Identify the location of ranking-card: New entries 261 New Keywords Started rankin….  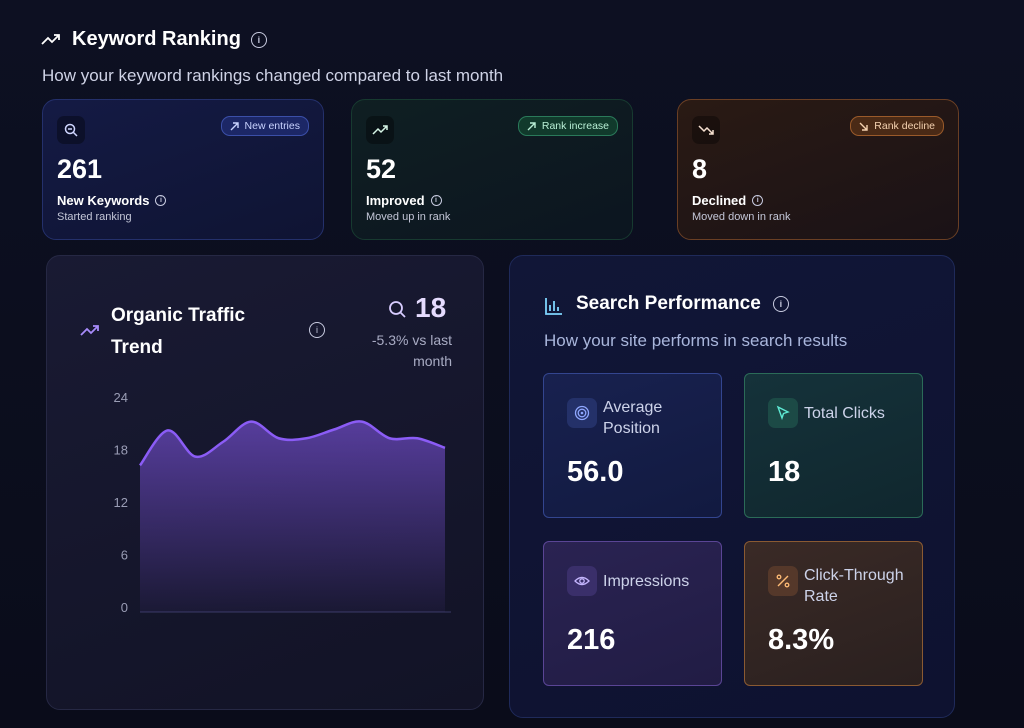
(183, 169).